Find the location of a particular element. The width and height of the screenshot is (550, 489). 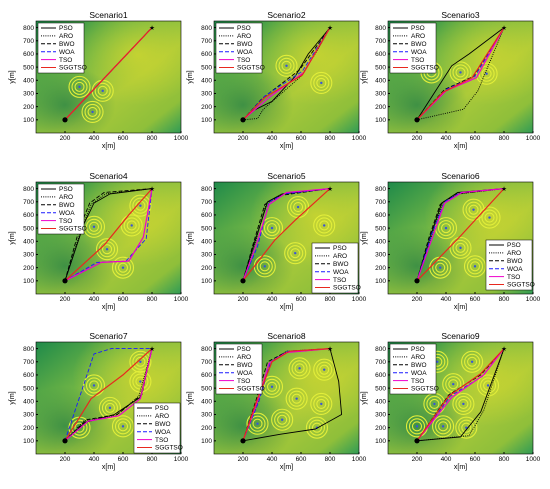

y-tick-label: 500 is located at coordinates (206, 67).